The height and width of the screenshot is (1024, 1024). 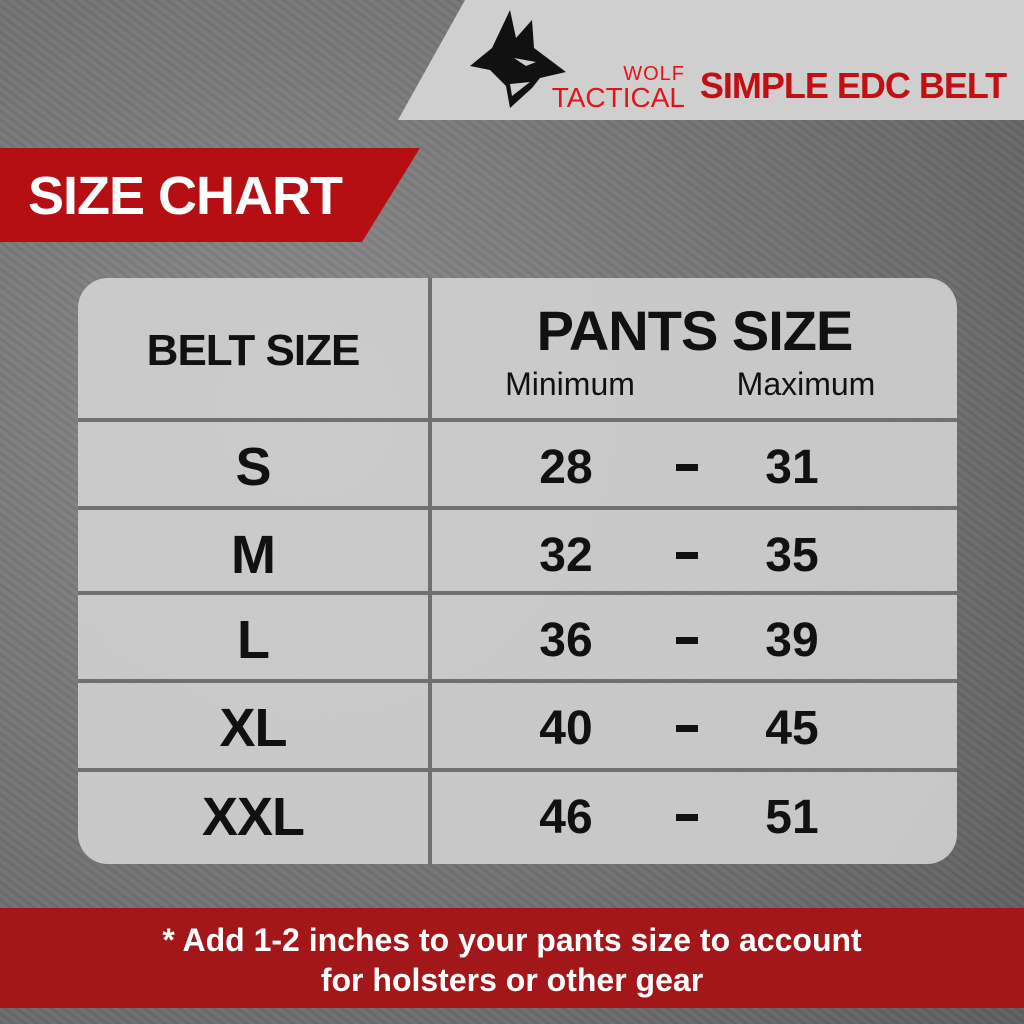 I want to click on product-title: SIMPLE EDC BELT, so click(x=853, y=85).